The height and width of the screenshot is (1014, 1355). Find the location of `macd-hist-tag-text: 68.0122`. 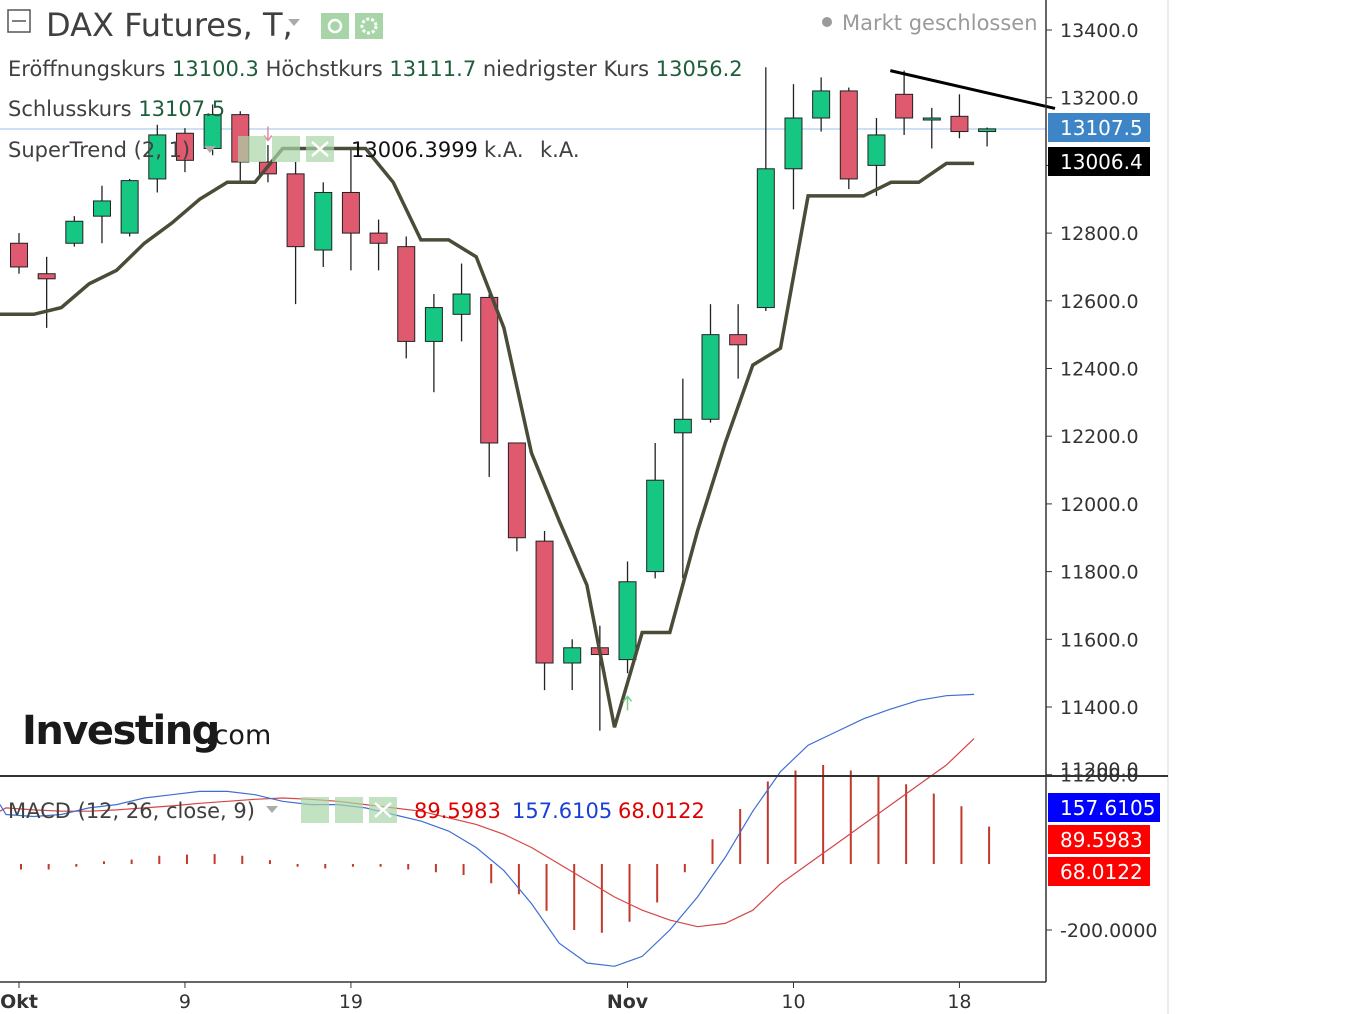

macd-hist-tag-text: 68.0122 is located at coordinates (1101, 872).